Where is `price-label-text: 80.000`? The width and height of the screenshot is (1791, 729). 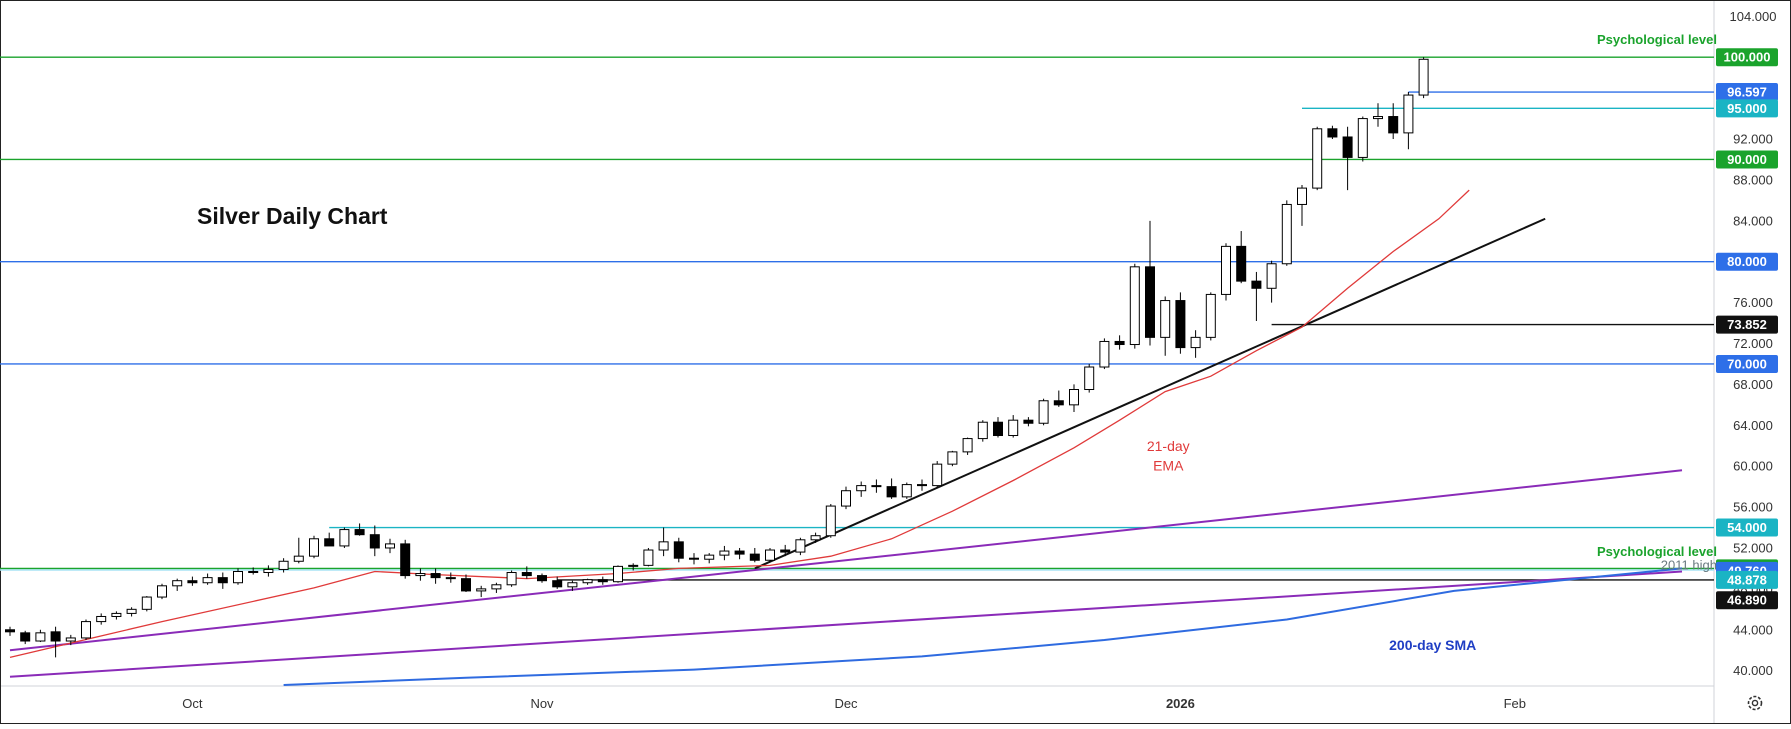
price-label-text: 80.000 is located at coordinates (1747, 261).